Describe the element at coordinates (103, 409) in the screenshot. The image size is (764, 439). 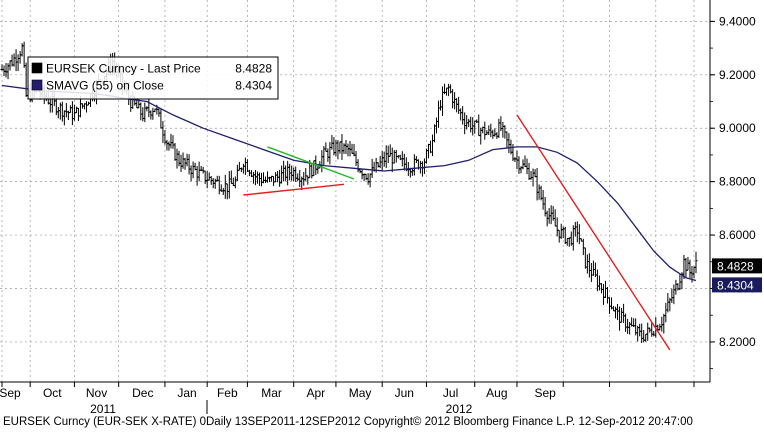
I see `year-label-2011: 2011` at that location.